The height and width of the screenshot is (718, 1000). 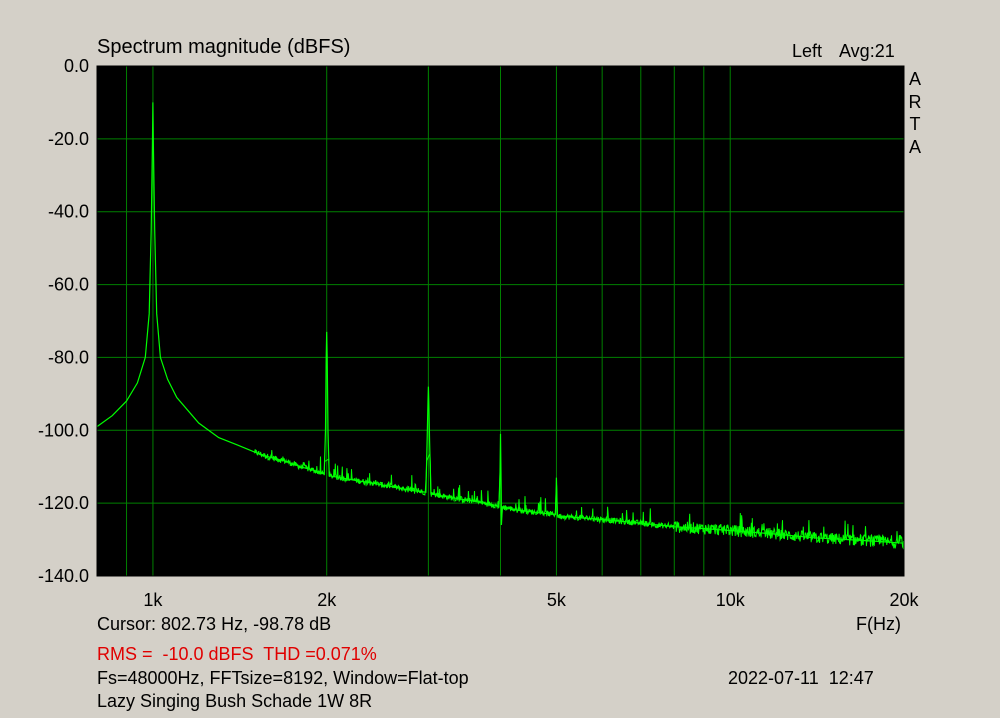 I want to click on x-tick-label: 10k, so click(x=731, y=600).